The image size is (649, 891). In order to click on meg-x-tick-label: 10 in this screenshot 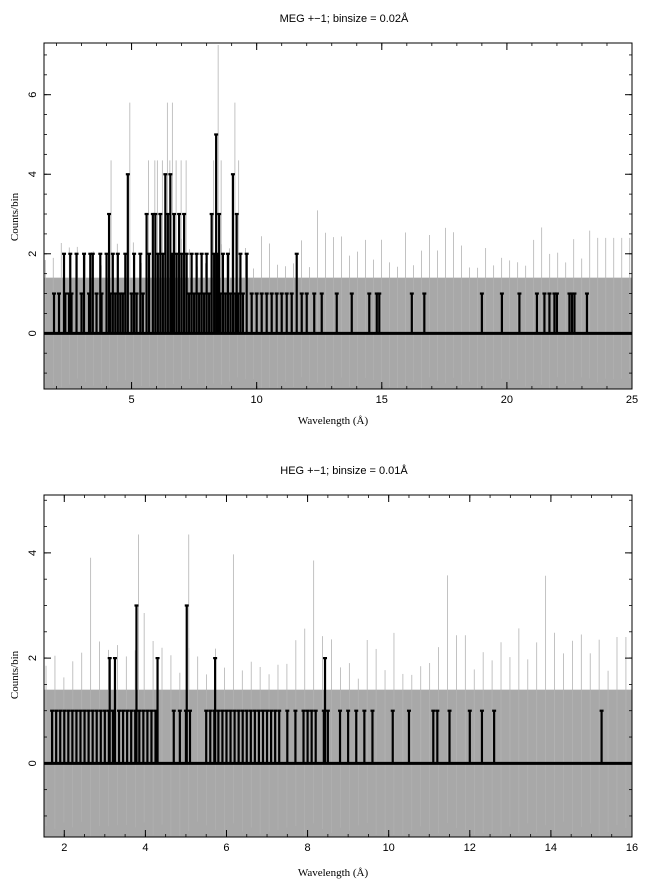, I will do `click(257, 400)`.